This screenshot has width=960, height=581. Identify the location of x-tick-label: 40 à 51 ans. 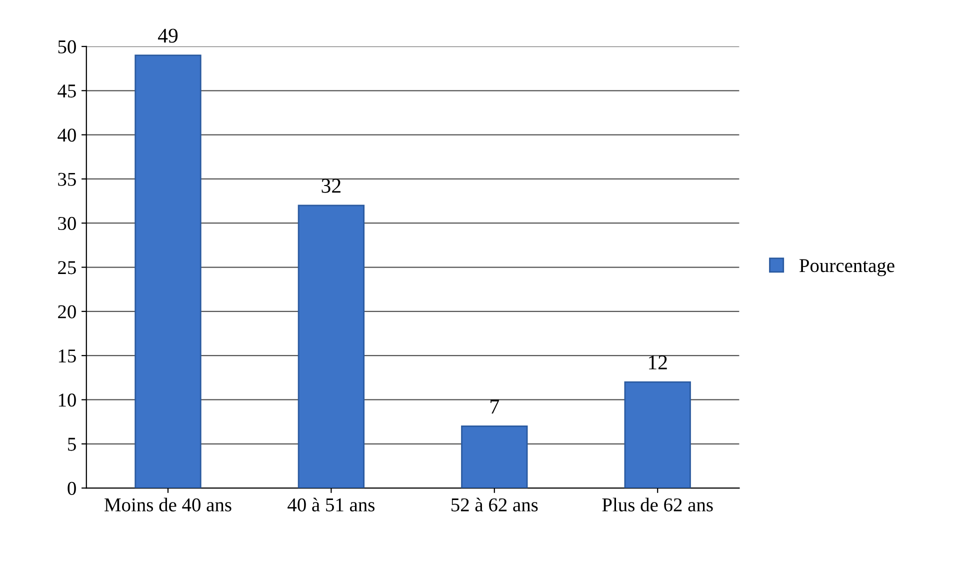
(331, 505).